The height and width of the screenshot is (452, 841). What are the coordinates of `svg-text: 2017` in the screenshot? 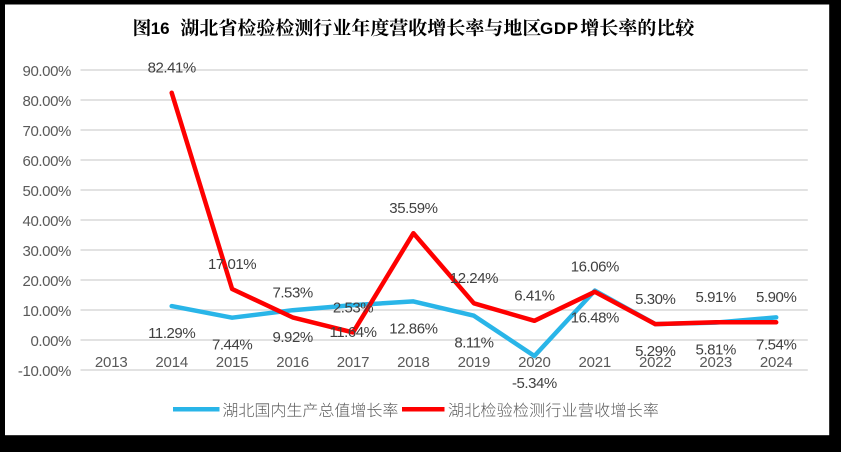 It's located at (353, 362).